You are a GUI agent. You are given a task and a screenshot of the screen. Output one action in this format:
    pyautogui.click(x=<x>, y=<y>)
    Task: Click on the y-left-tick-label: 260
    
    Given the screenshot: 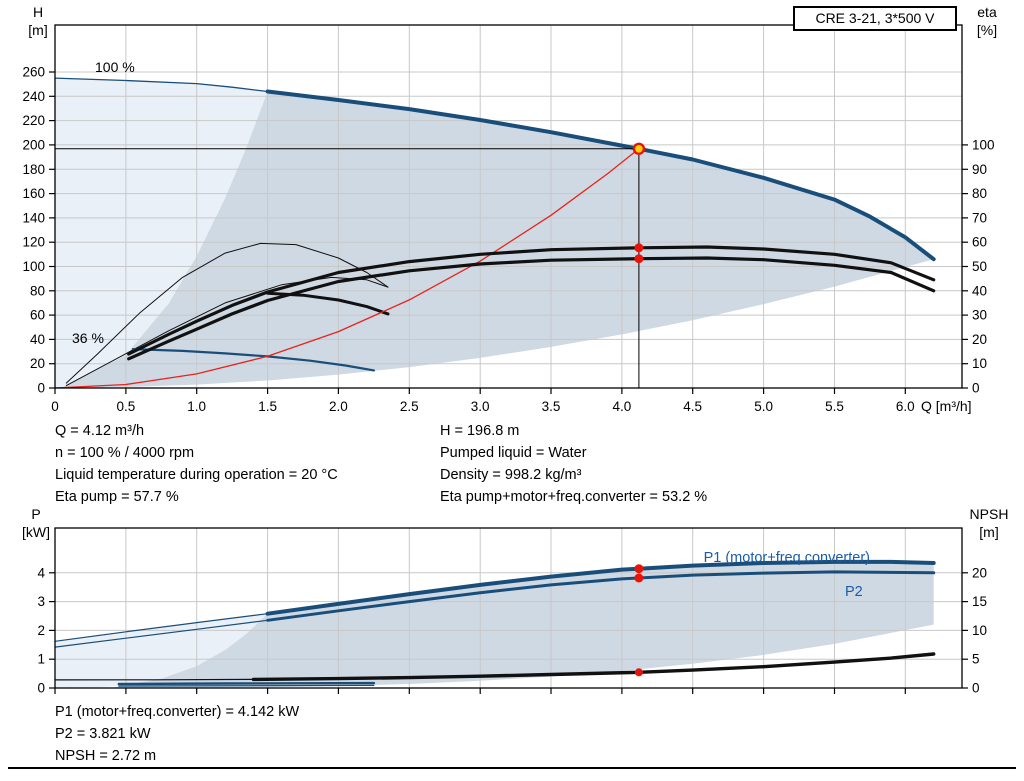 What is the action you would take?
    pyautogui.click(x=33, y=72)
    